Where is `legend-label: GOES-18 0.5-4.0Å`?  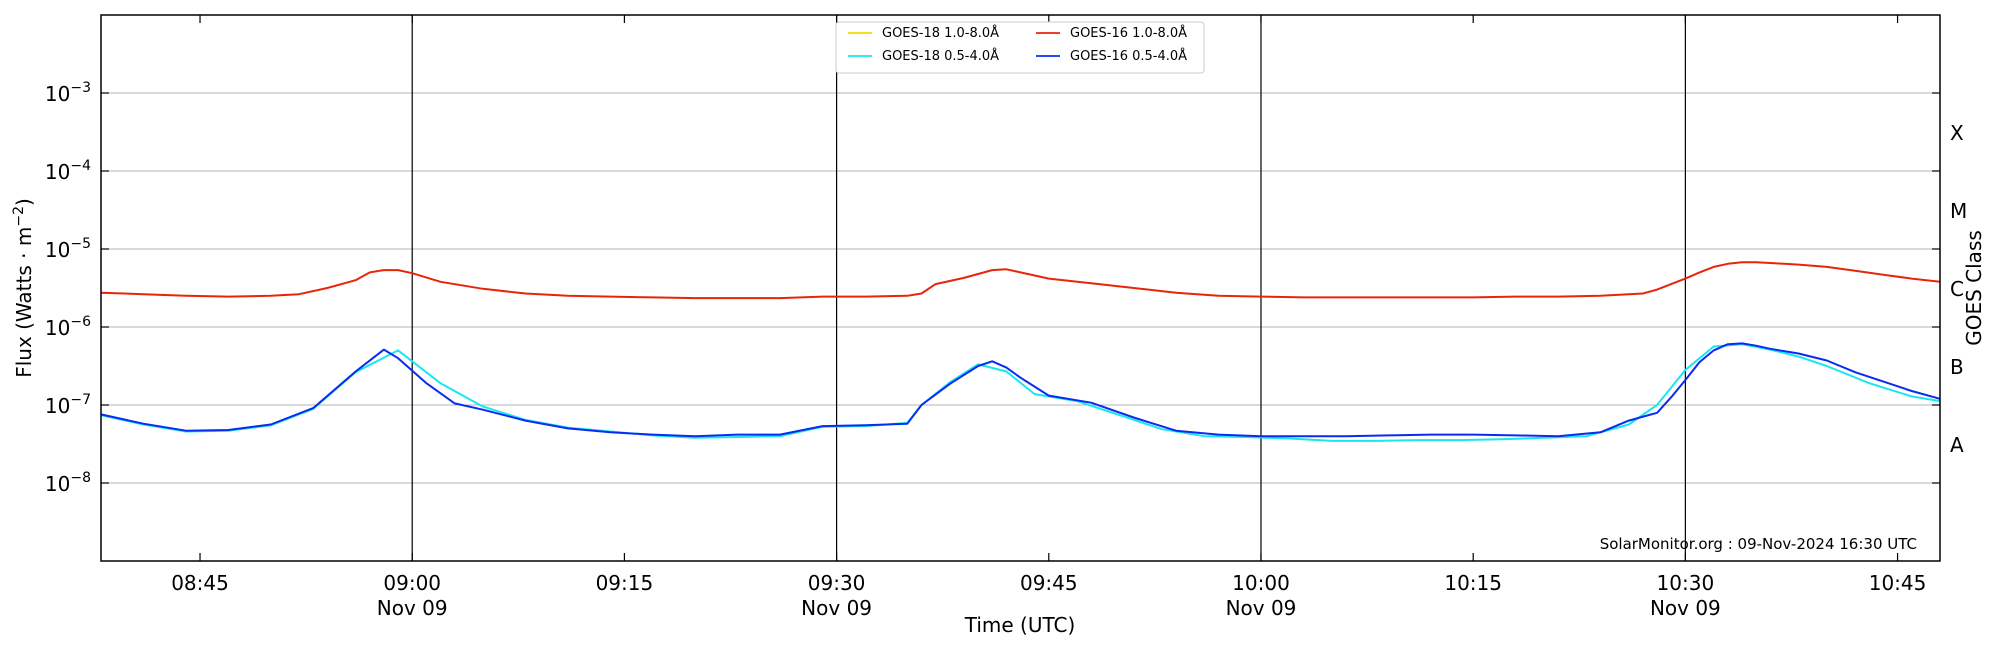 legend-label: GOES-18 0.5-4.0Å is located at coordinates (940, 56).